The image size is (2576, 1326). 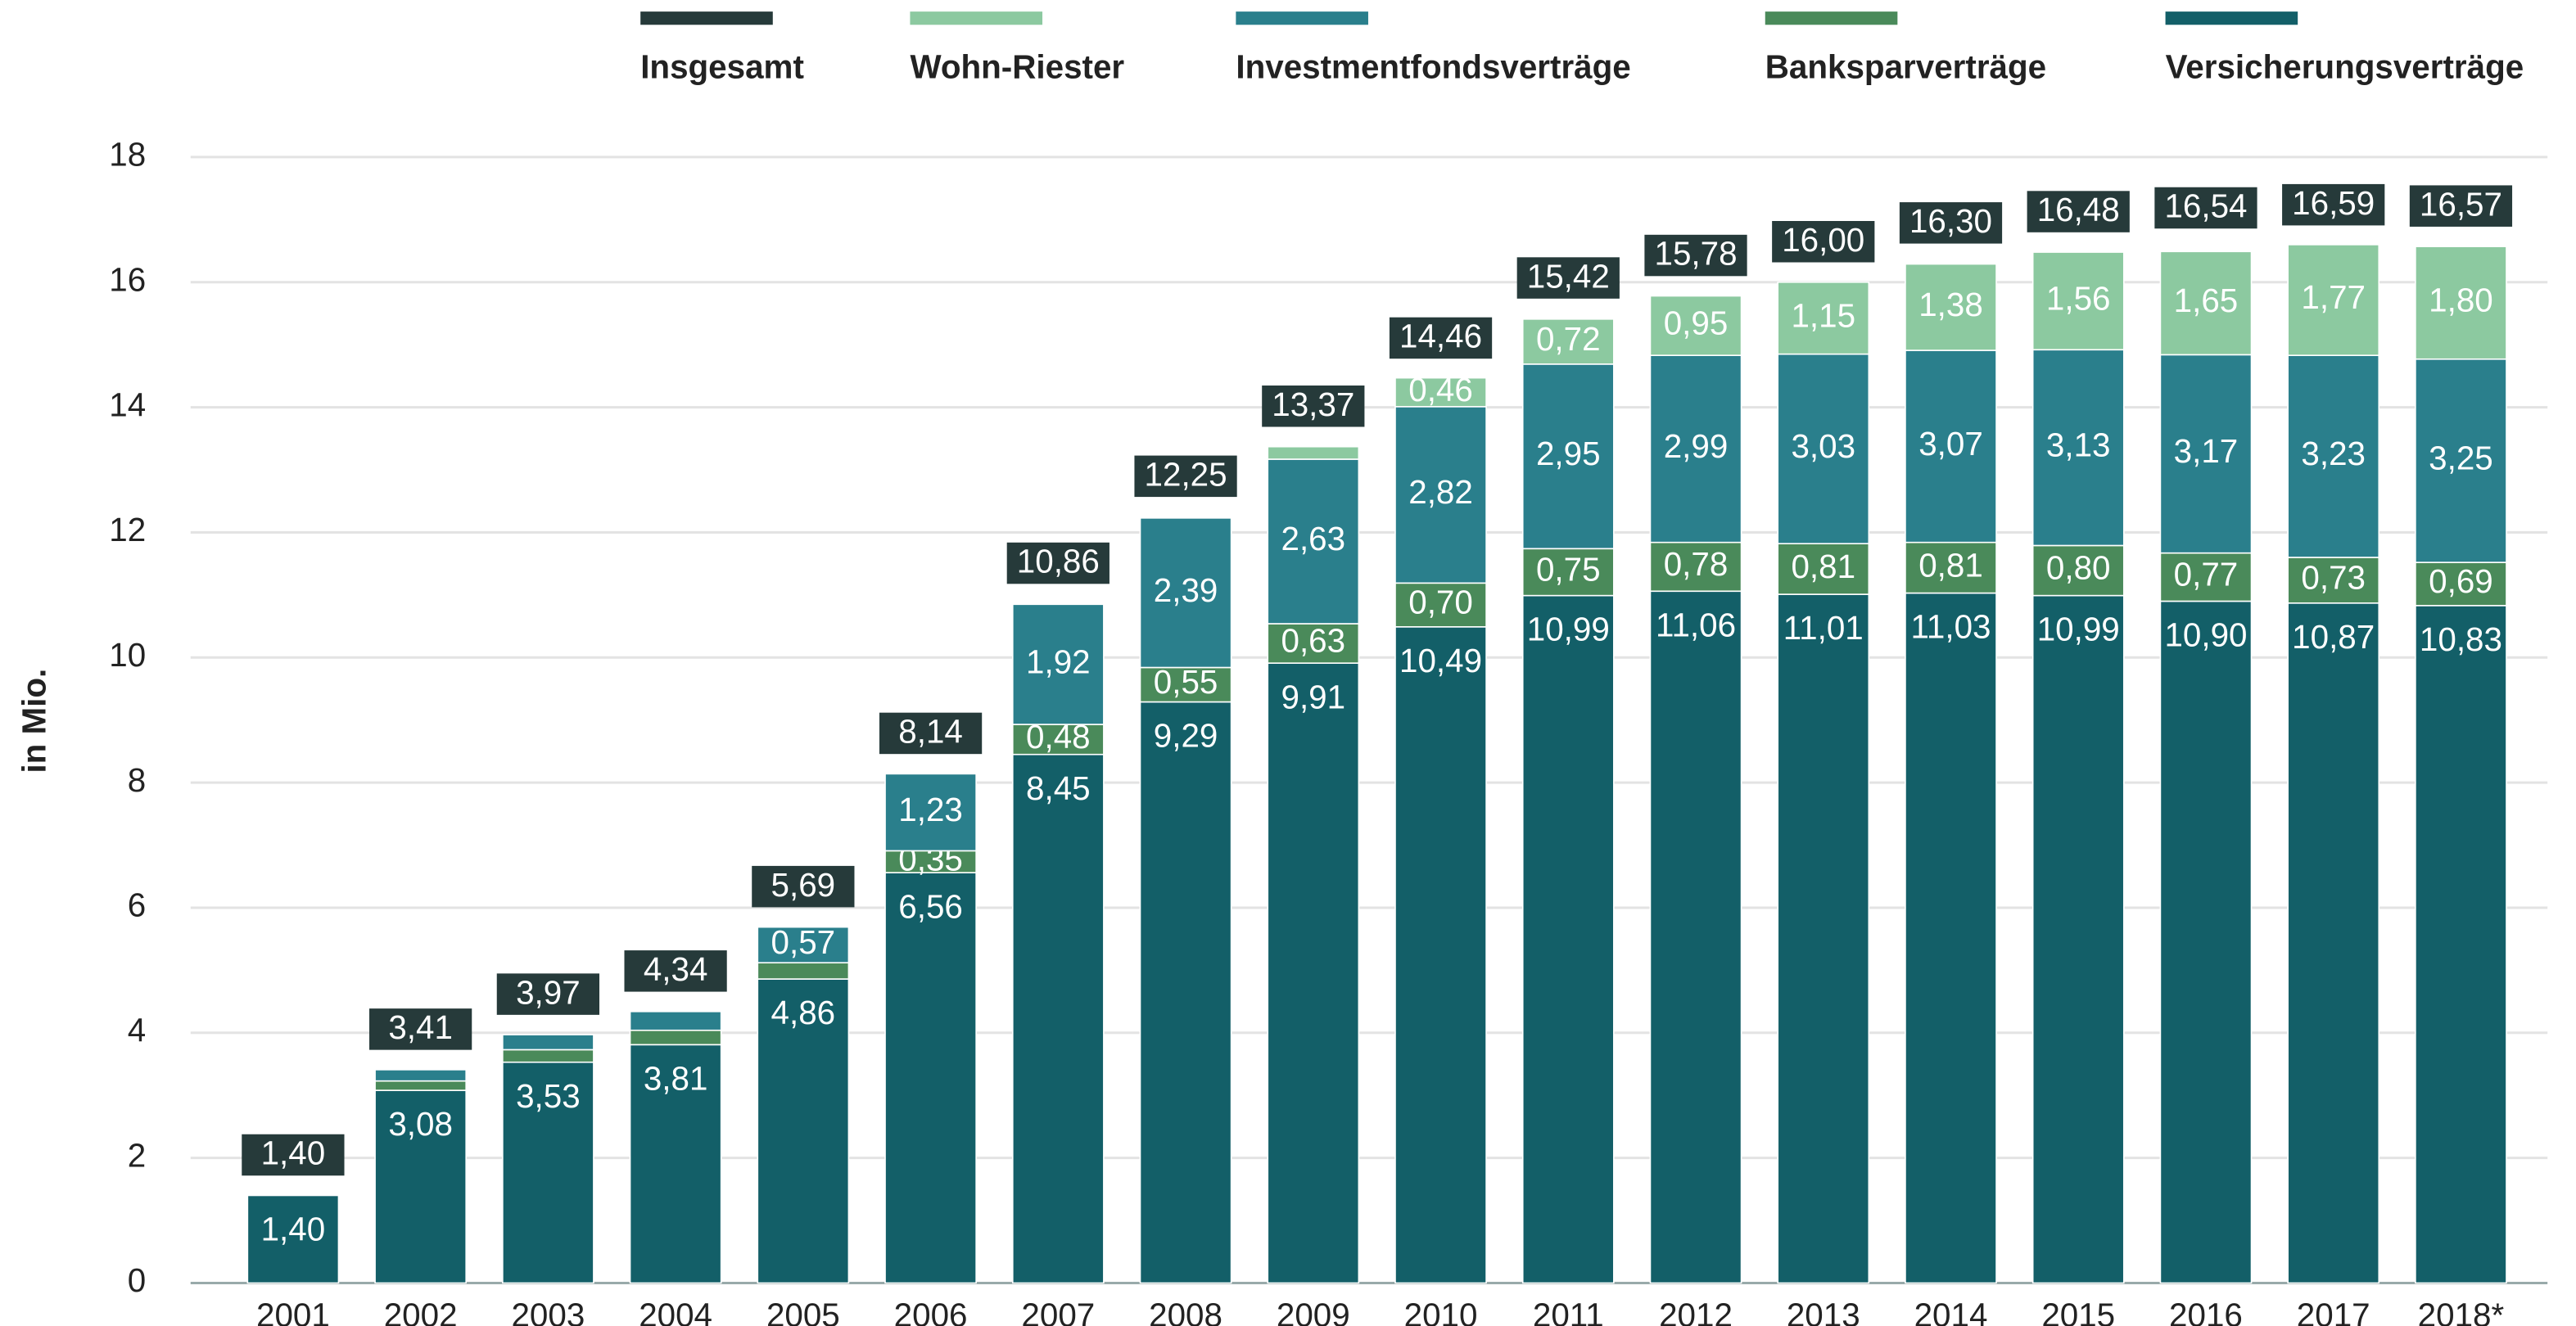 What do you see at coordinates (137, 1155) in the screenshot?
I see `y-tick-label: 2` at bounding box center [137, 1155].